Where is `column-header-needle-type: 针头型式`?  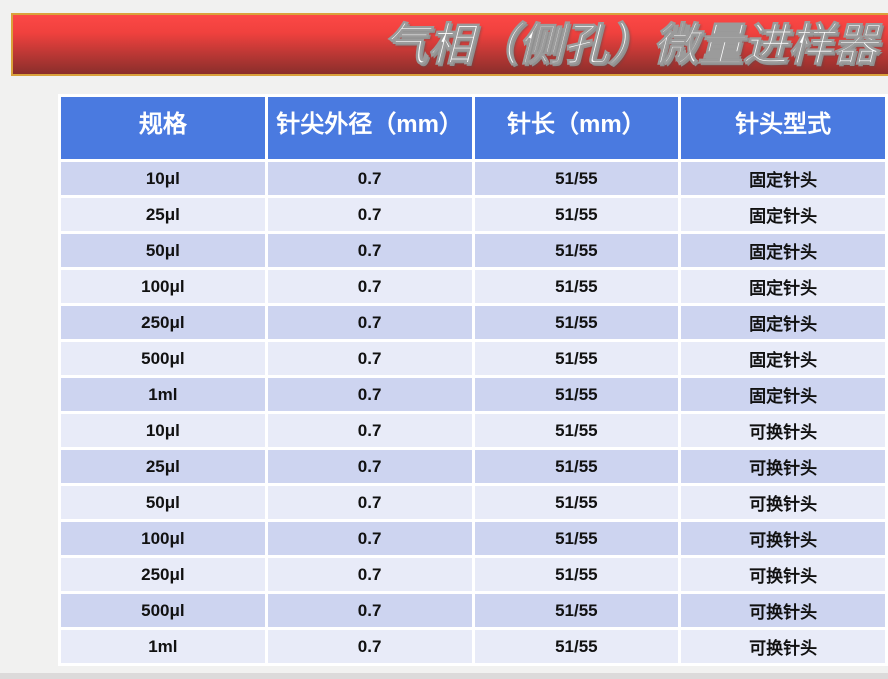 column-header-needle-type: 针头型式 is located at coordinates (783, 128).